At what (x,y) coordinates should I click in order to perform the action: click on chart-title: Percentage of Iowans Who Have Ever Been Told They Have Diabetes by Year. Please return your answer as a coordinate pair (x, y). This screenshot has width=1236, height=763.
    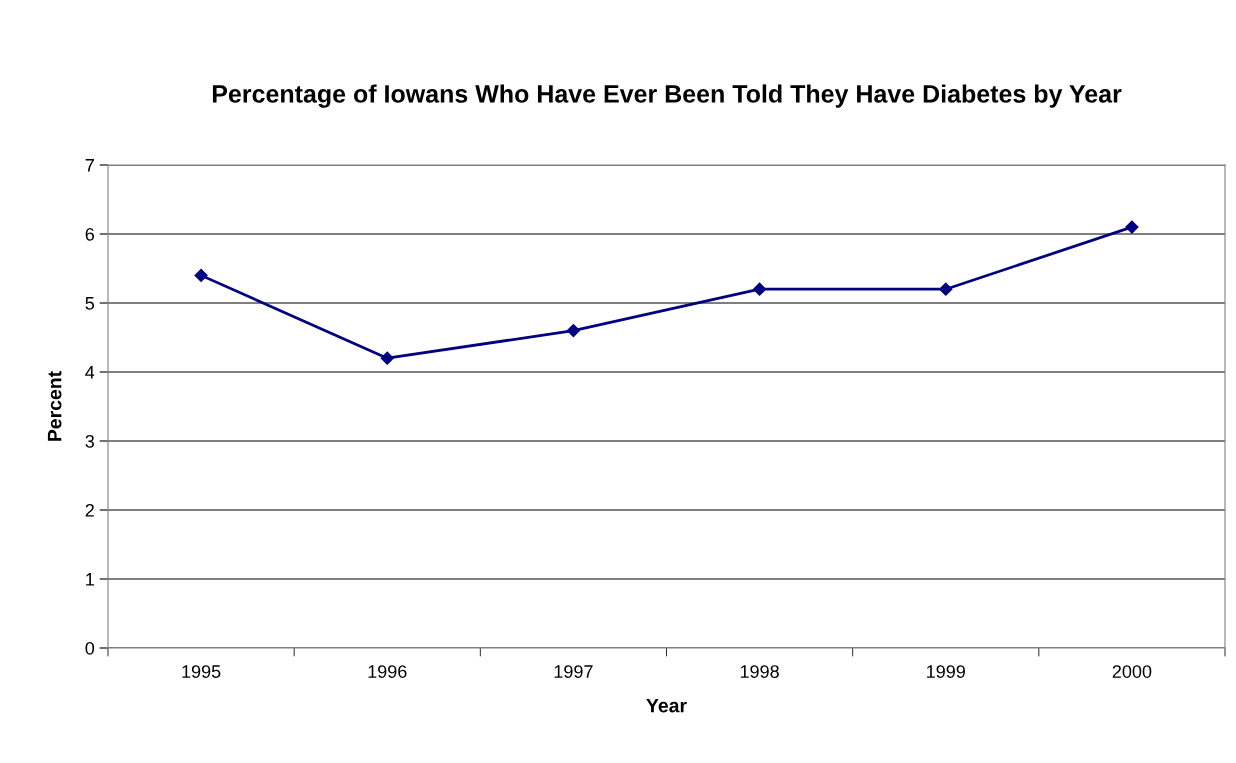
    Looking at the image, I should click on (667, 96).